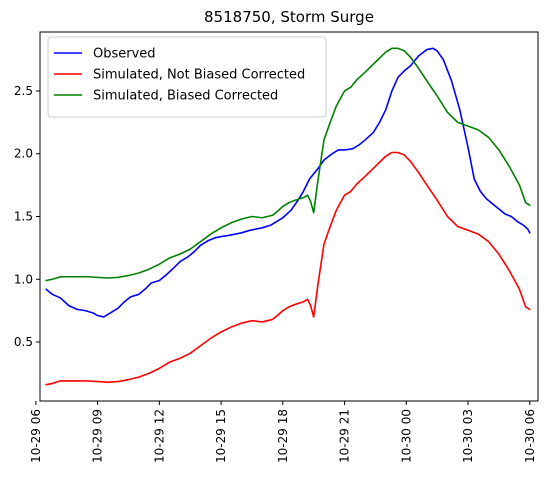  What do you see at coordinates (221, 436) in the screenshot?
I see `x-tick-label: 10-29 15` at bounding box center [221, 436].